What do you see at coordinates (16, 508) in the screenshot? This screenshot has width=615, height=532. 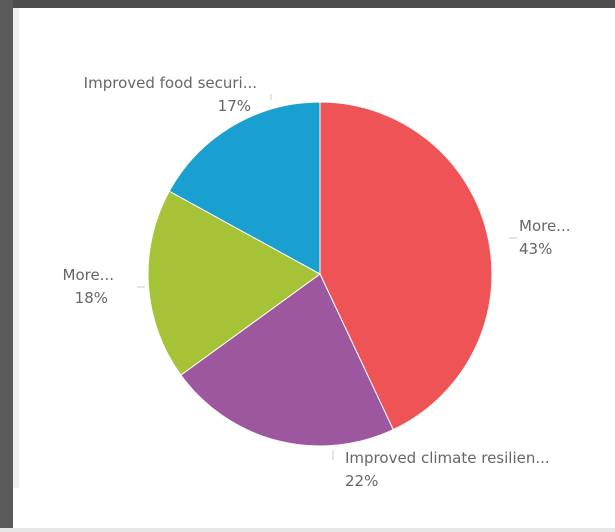 I see `bottom-gutter` at bounding box center [16, 508].